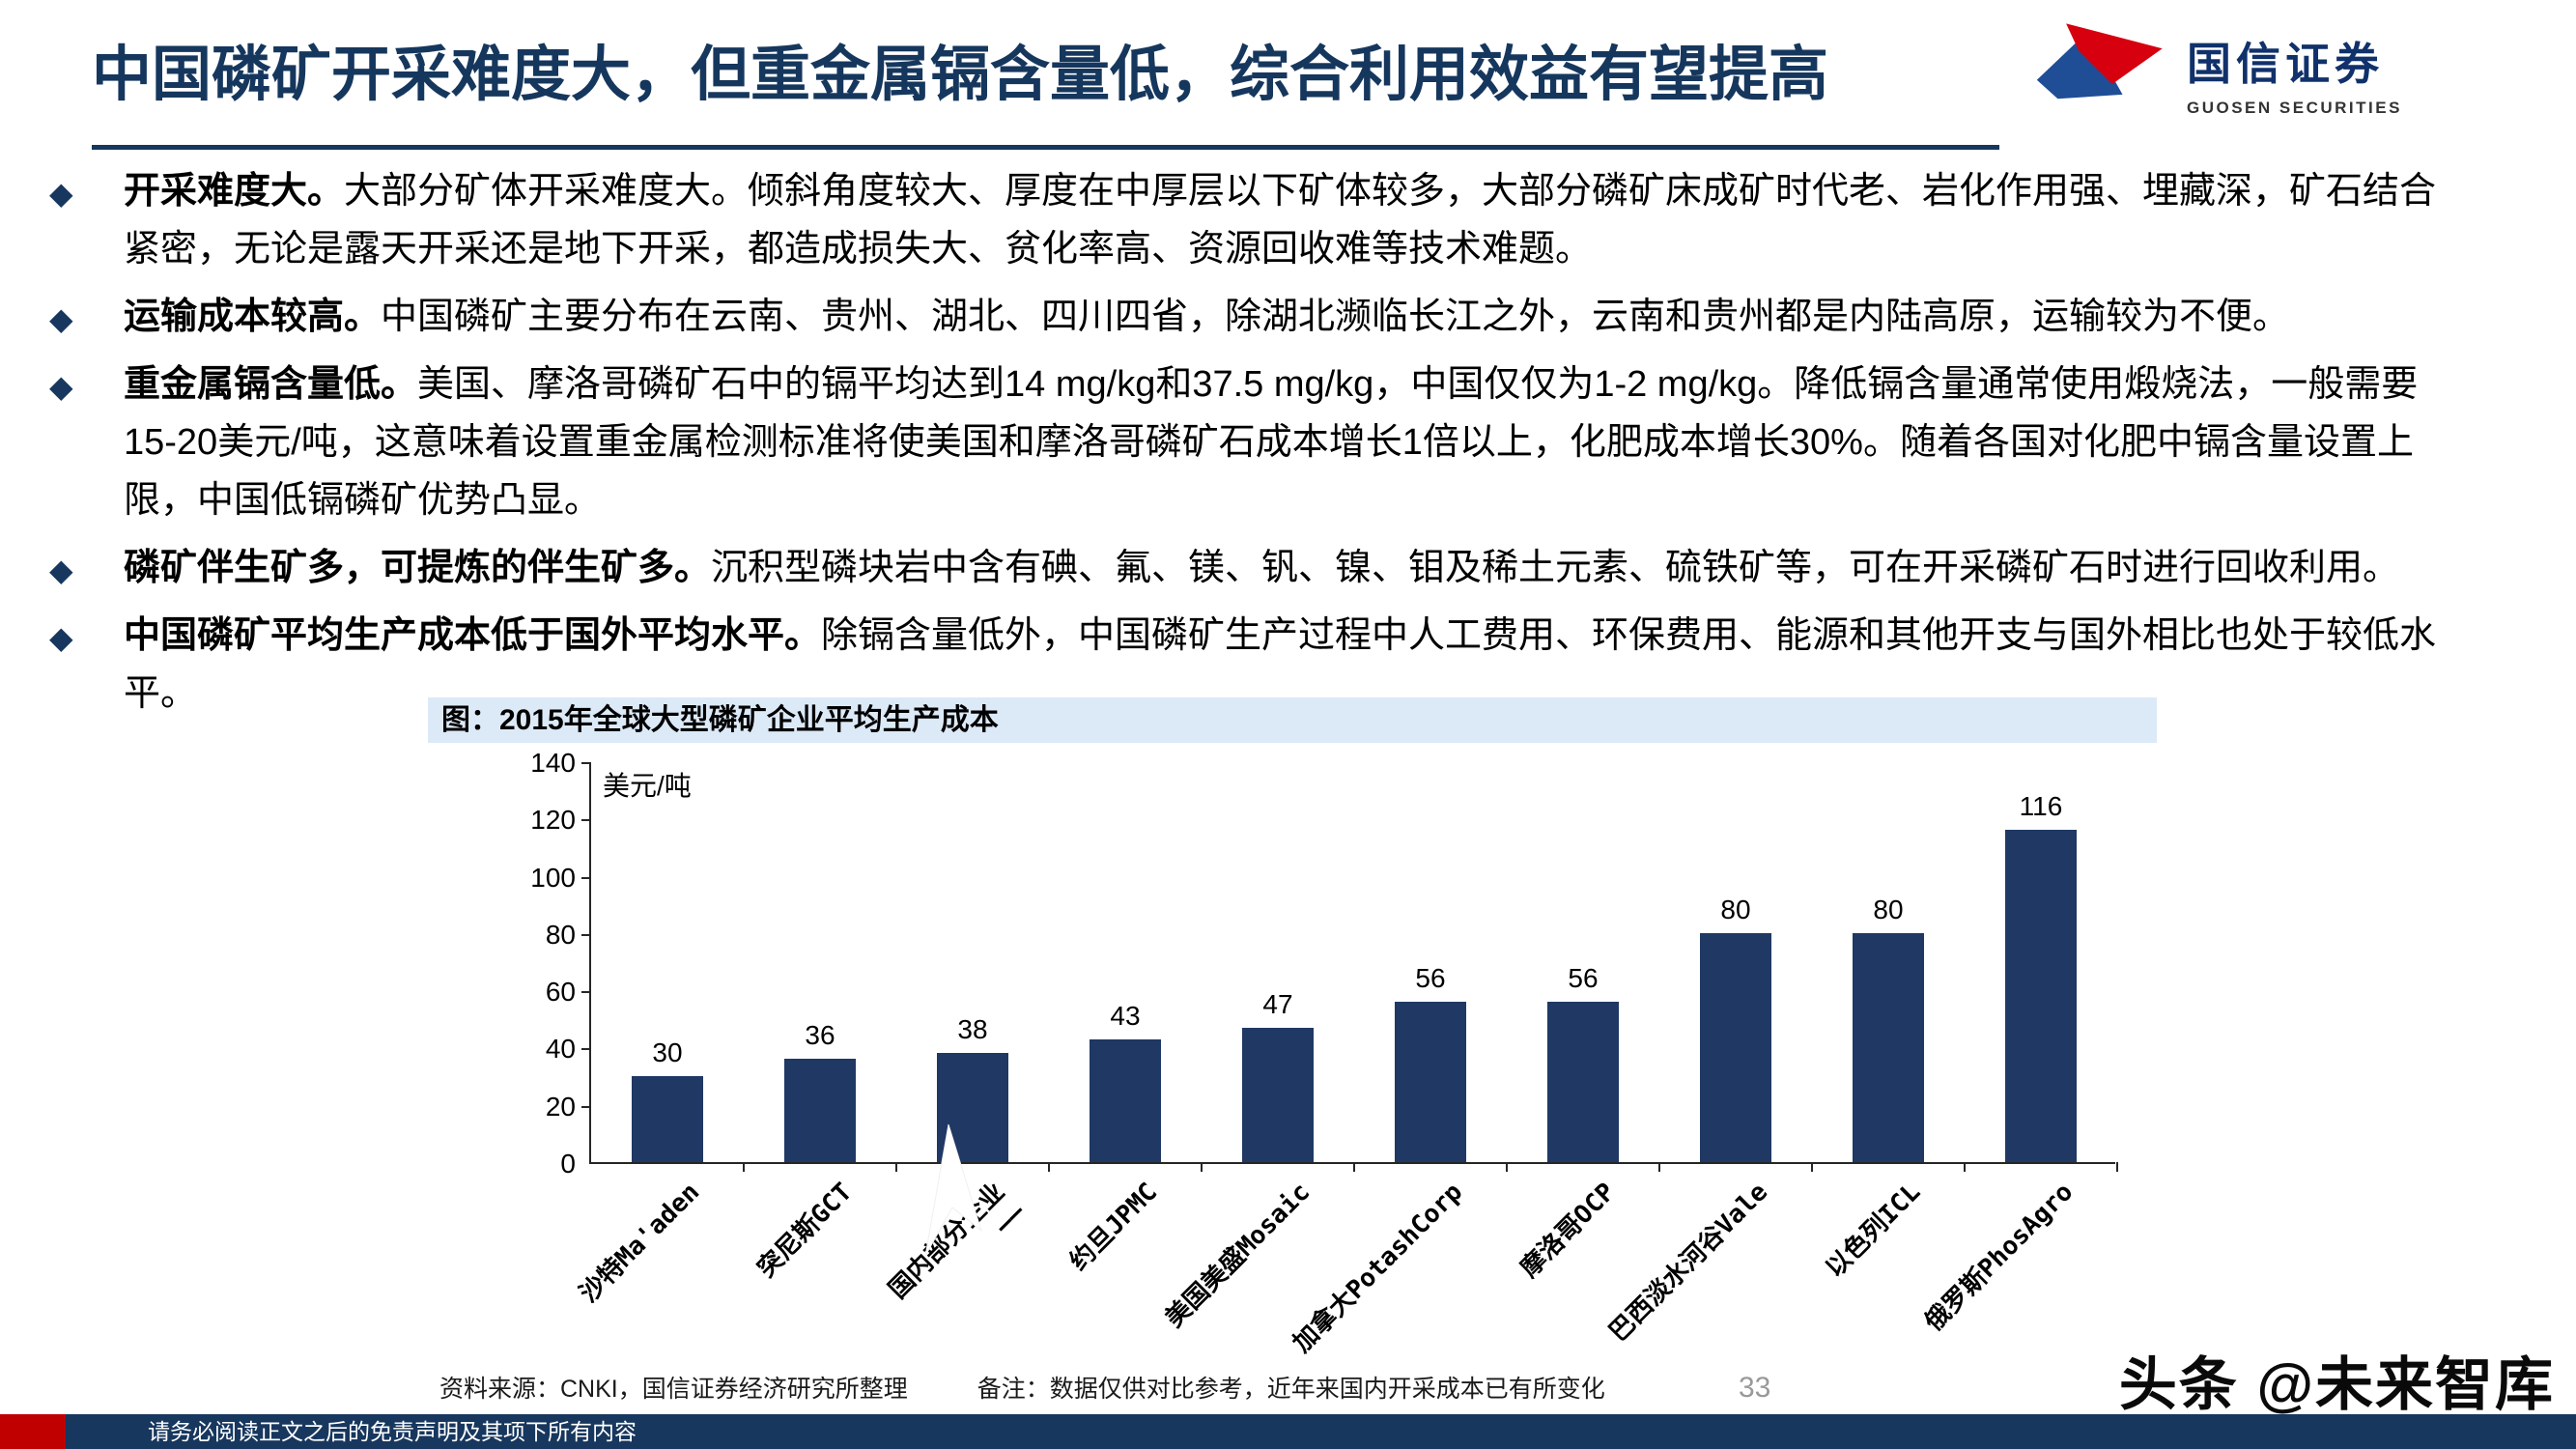  I want to click on remark-note: 备注：数据仅供对比参考，近年来国内开采成本已有所变化, so click(1291, 1389).